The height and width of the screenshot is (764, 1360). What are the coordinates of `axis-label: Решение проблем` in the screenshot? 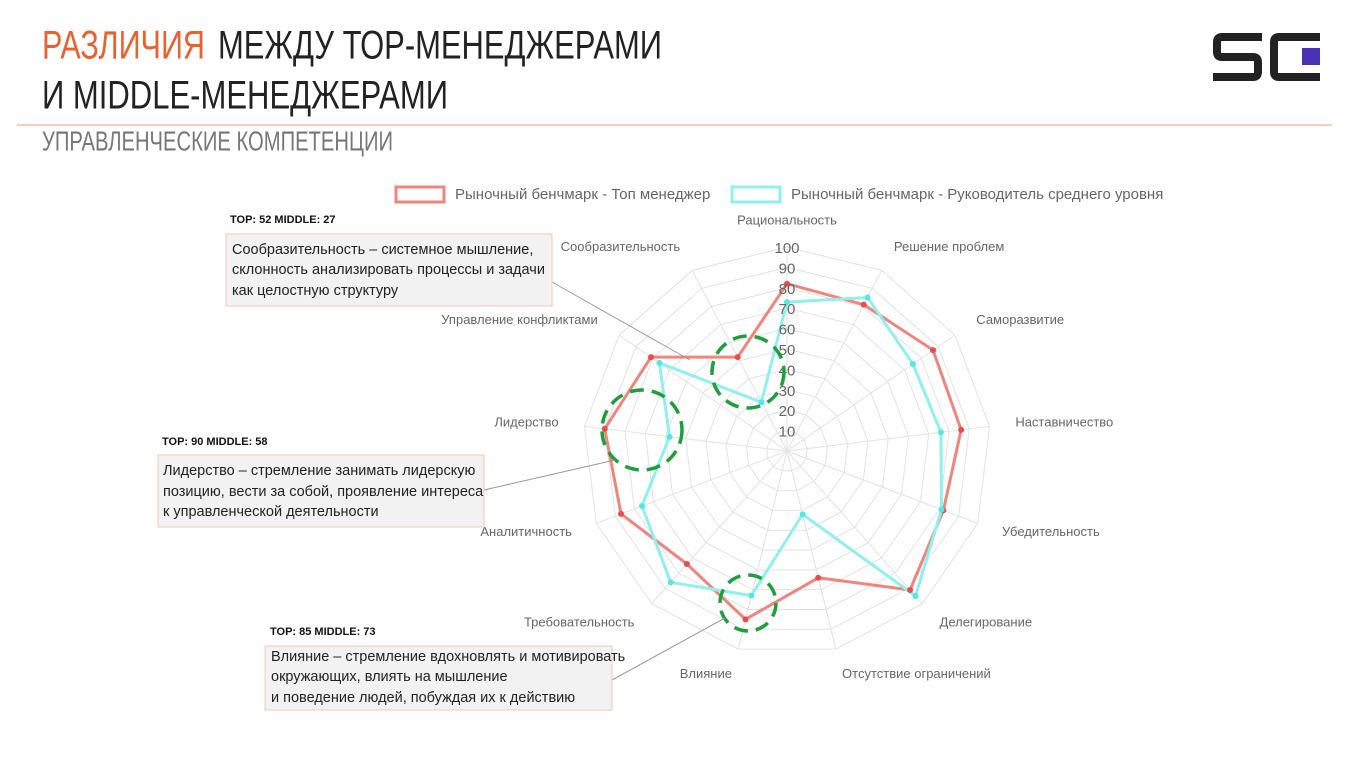 It's located at (949, 246).